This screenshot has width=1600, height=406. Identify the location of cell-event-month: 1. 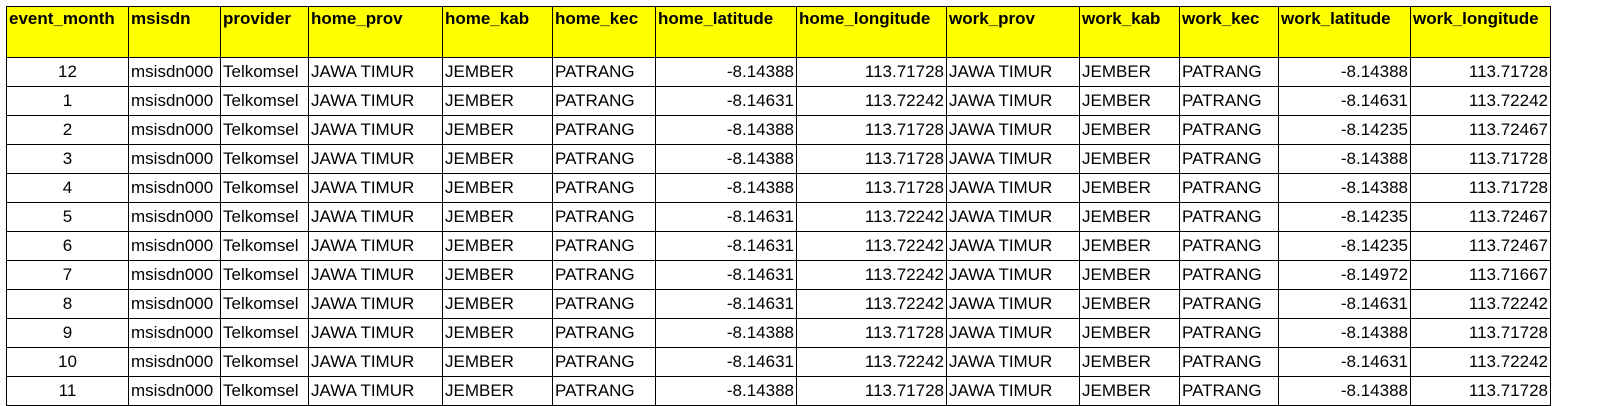
(67, 101).